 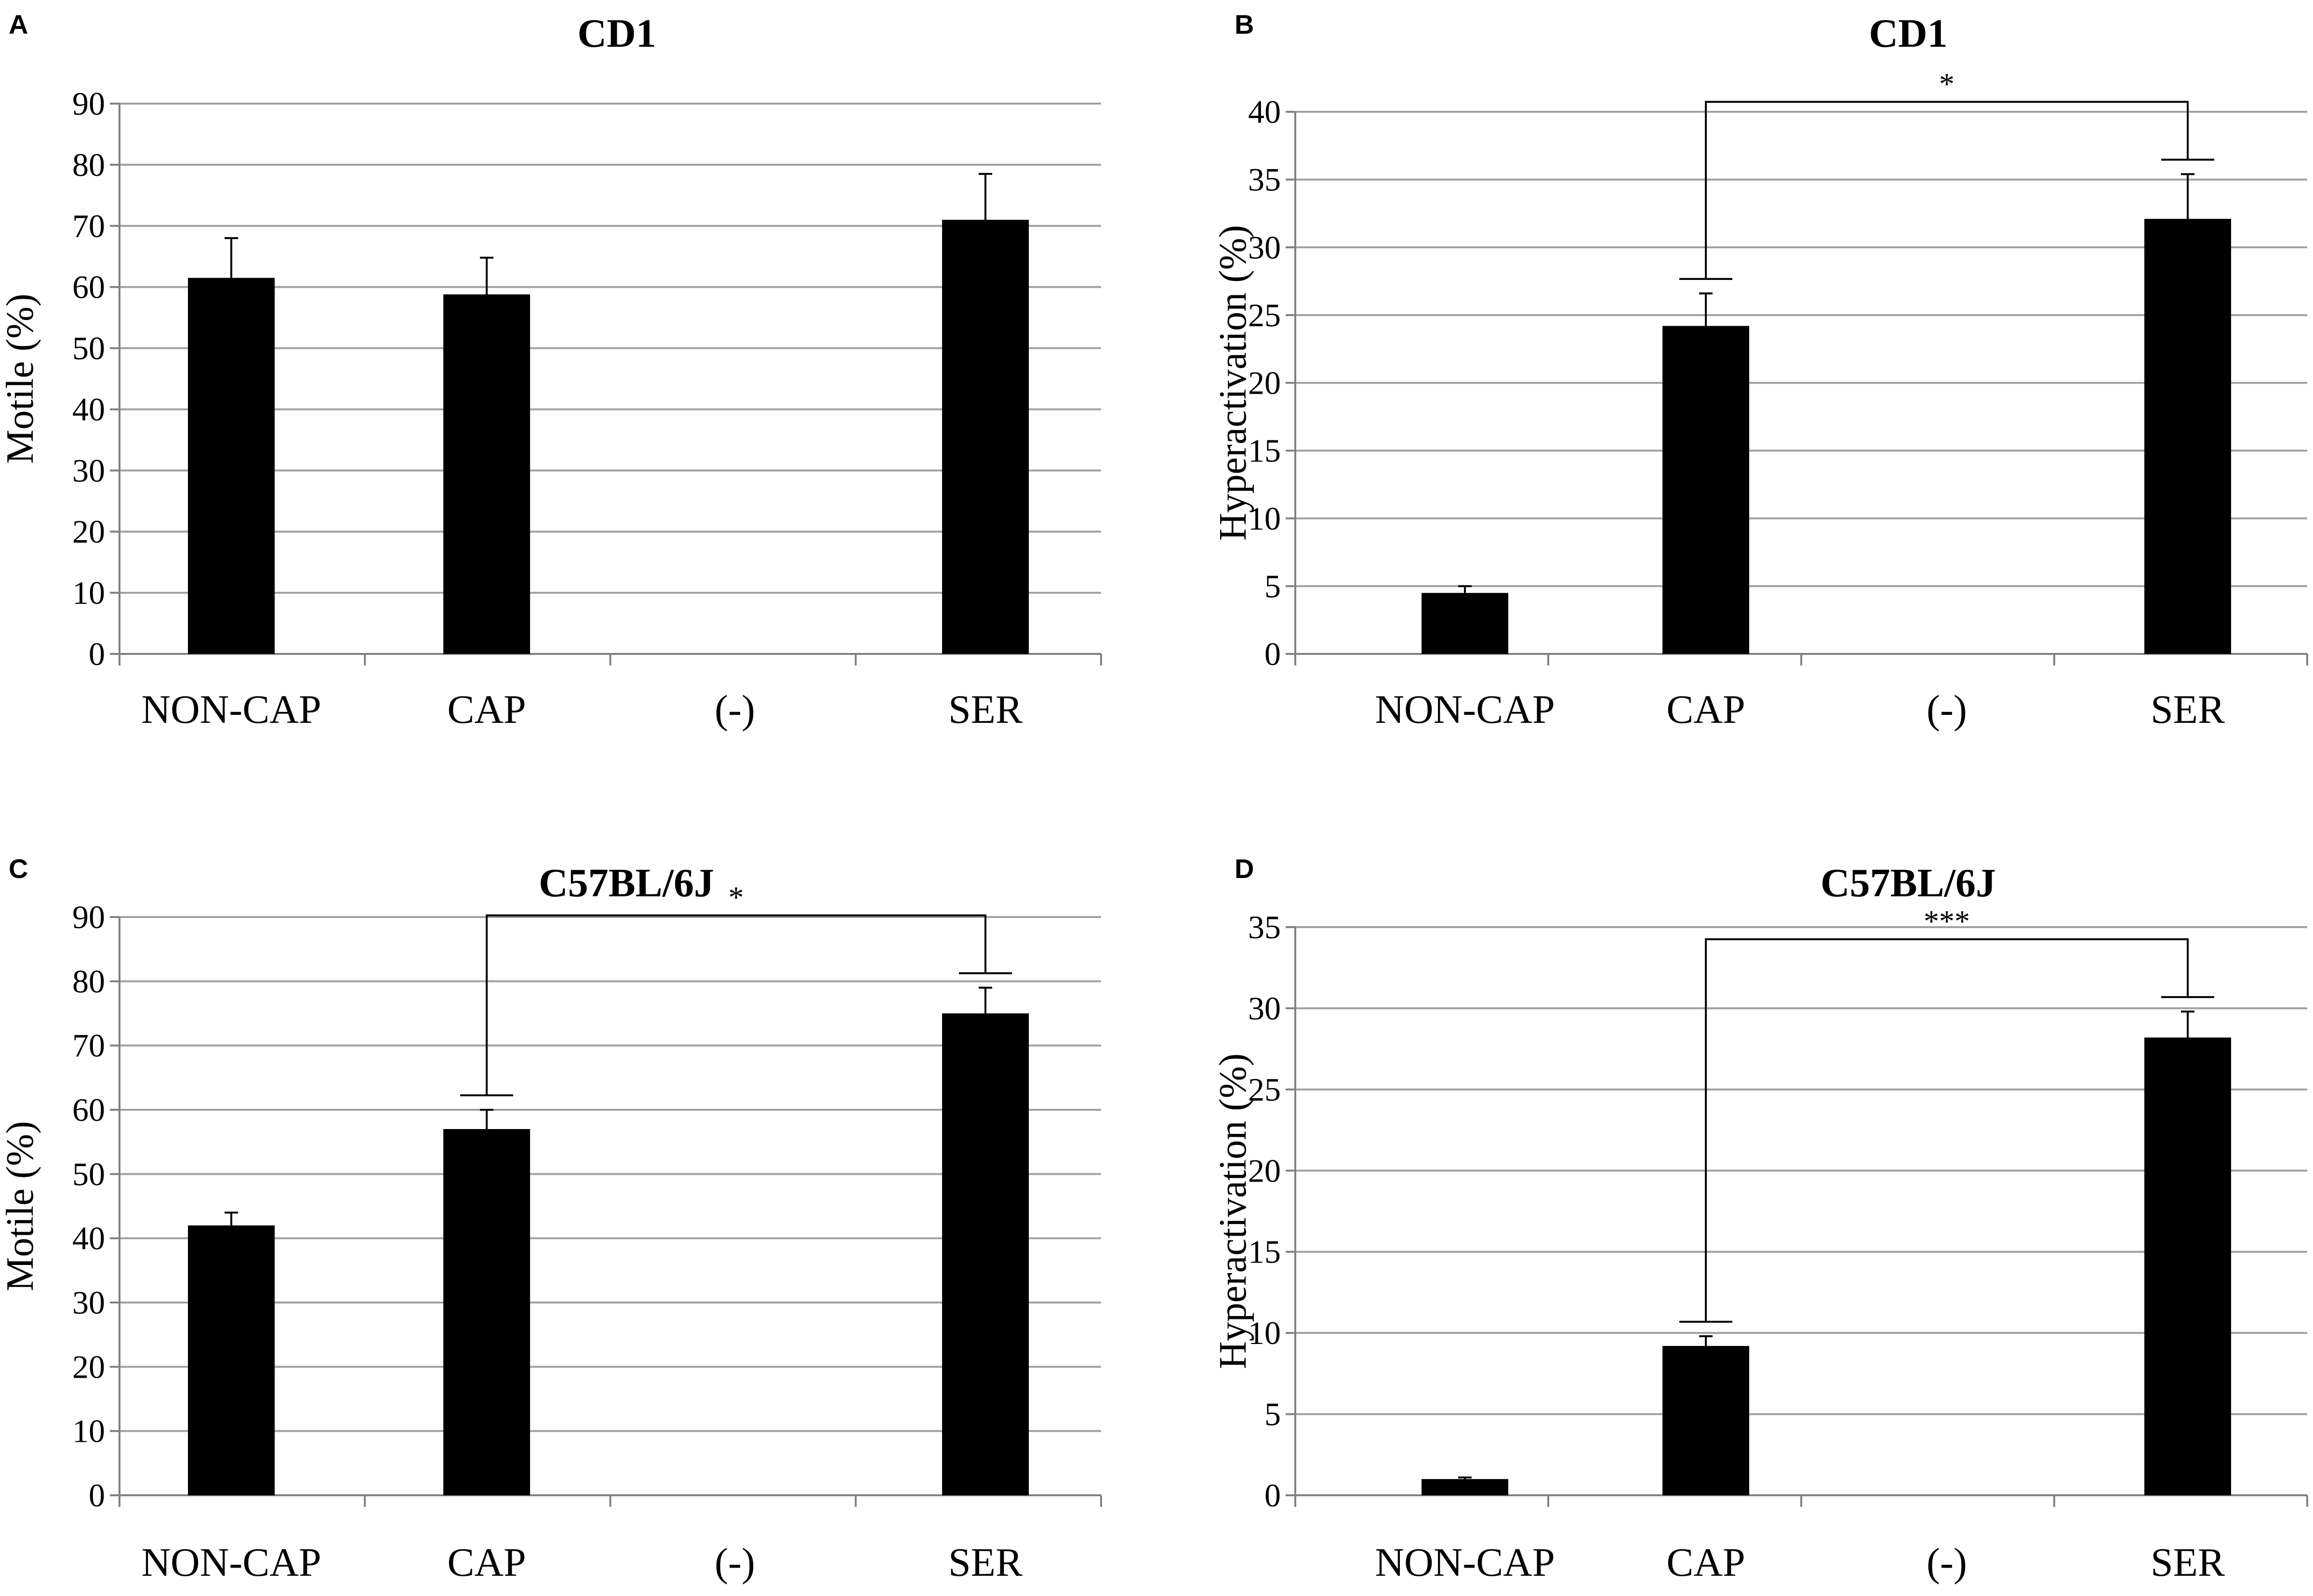 I want to click on significance-label: ***, so click(x=1947, y=921).